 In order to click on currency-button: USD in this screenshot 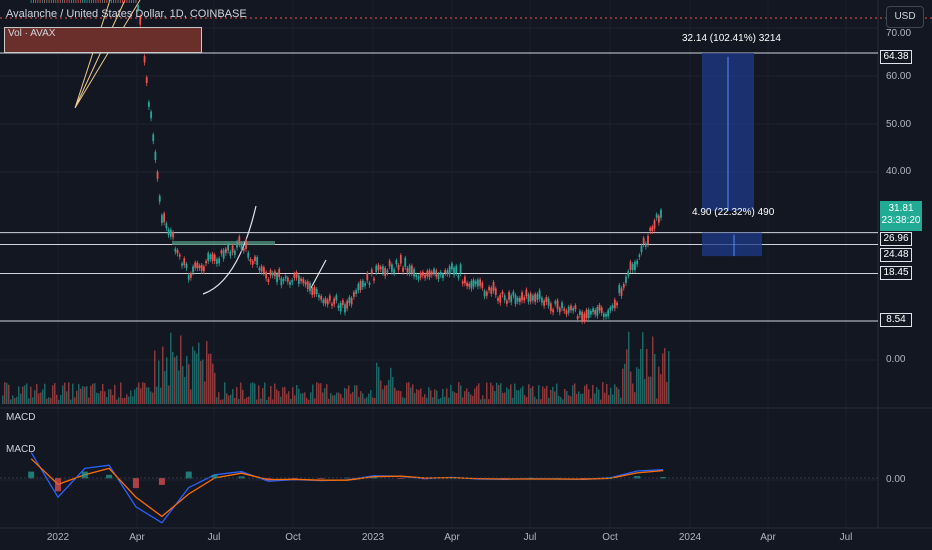, I will do `click(905, 17)`.